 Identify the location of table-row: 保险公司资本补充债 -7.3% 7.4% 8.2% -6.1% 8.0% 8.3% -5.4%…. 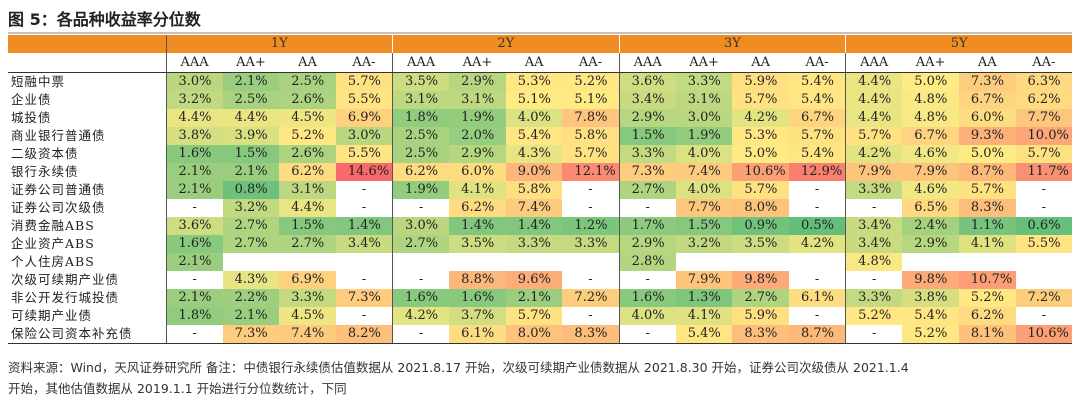
(540, 334).